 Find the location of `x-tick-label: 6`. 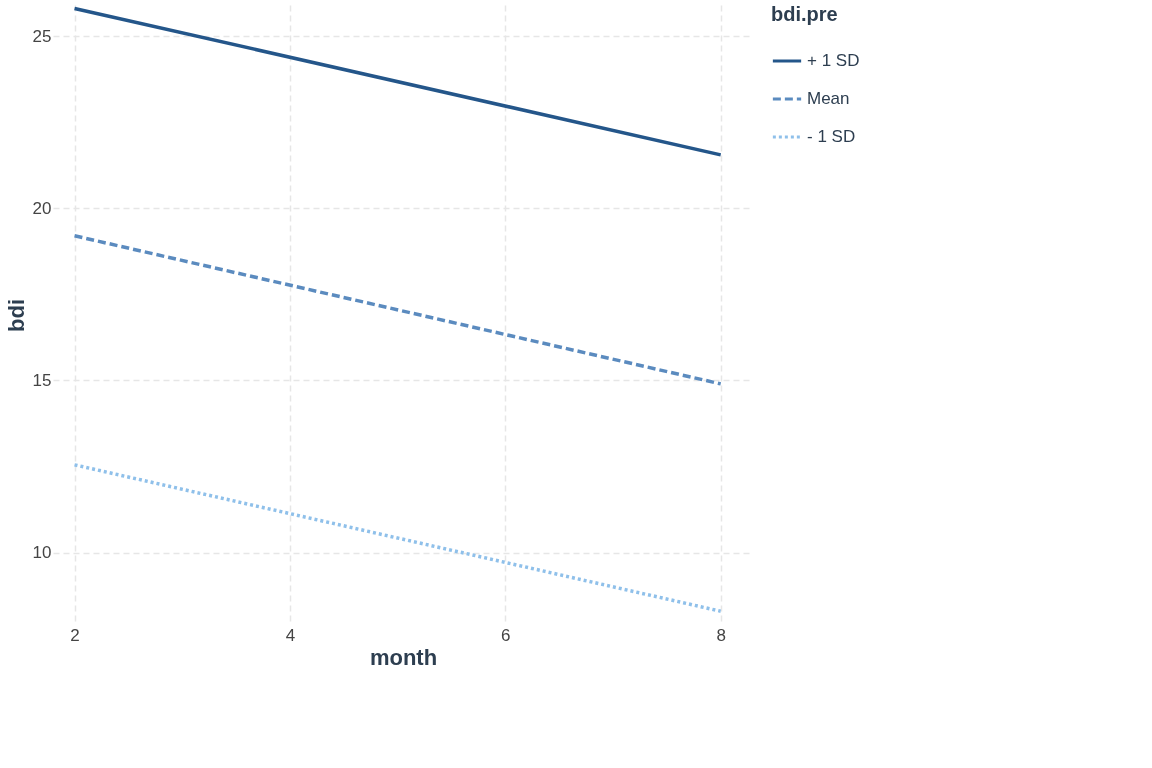

x-tick-label: 6 is located at coordinates (506, 635).